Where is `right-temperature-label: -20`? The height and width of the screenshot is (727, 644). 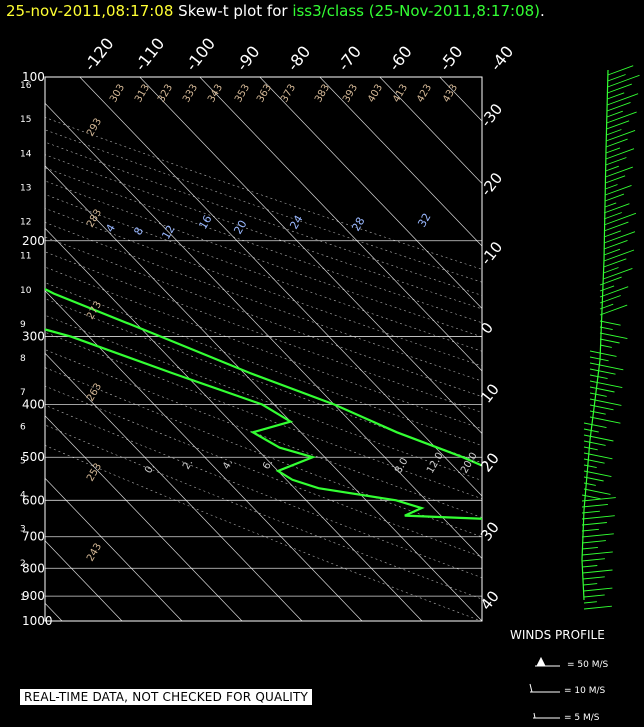 right-temperature-label: -20 is located at coordinates (491, 184).